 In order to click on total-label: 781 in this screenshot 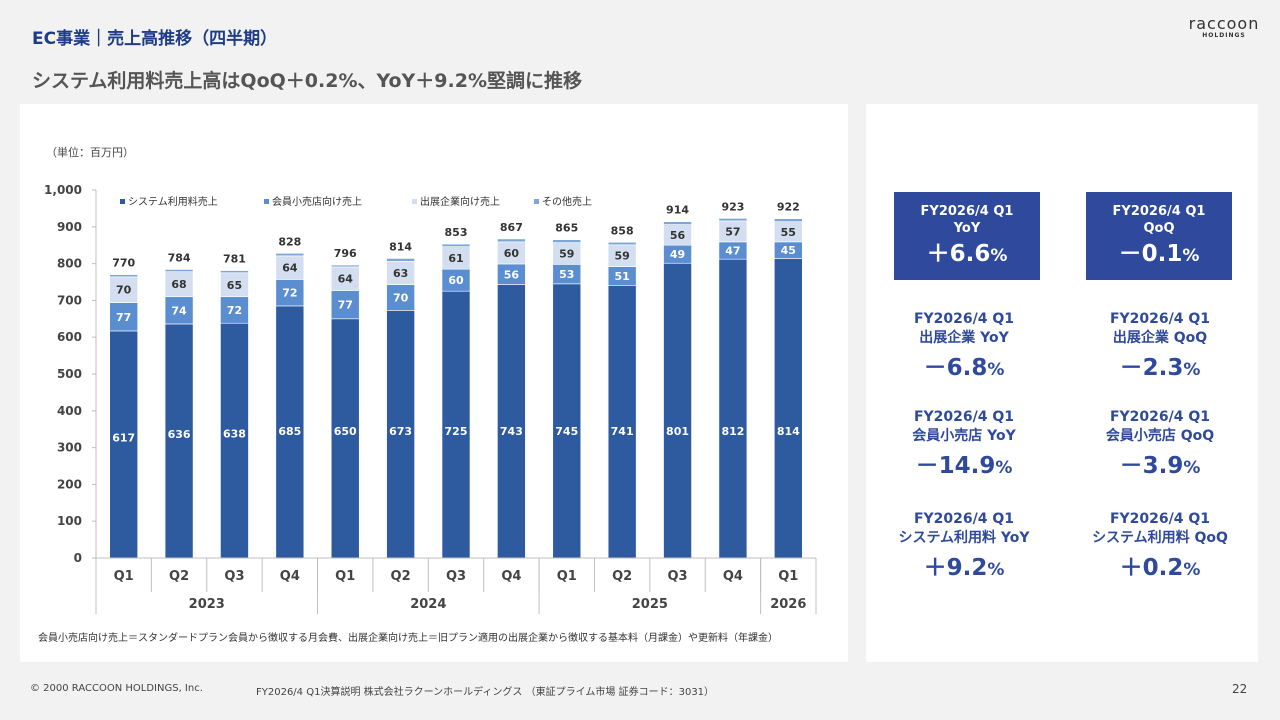, I will do `click(234, 259)`.